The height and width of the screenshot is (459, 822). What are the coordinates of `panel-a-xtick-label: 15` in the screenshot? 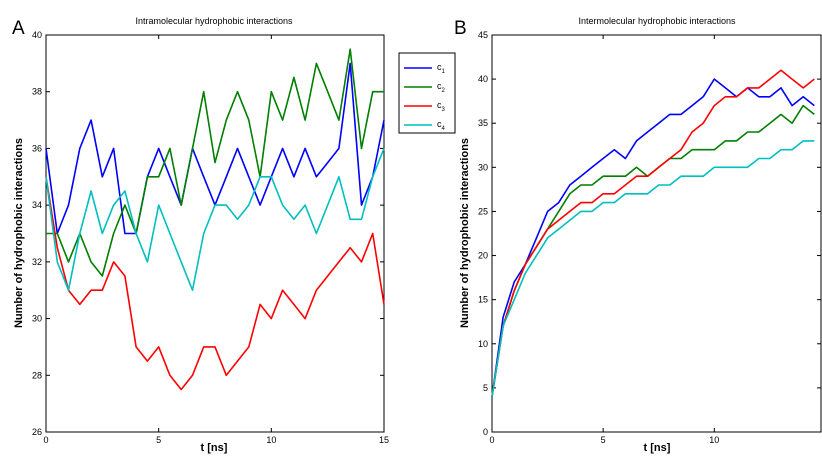 It's located at (384, 440).